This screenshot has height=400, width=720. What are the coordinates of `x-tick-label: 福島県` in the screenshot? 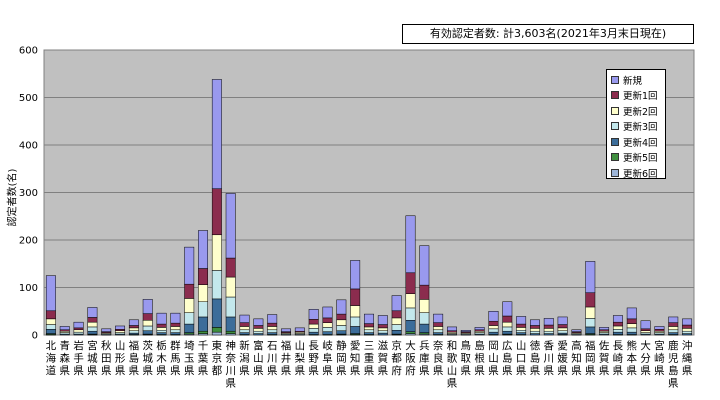 It's located at (134, 358).